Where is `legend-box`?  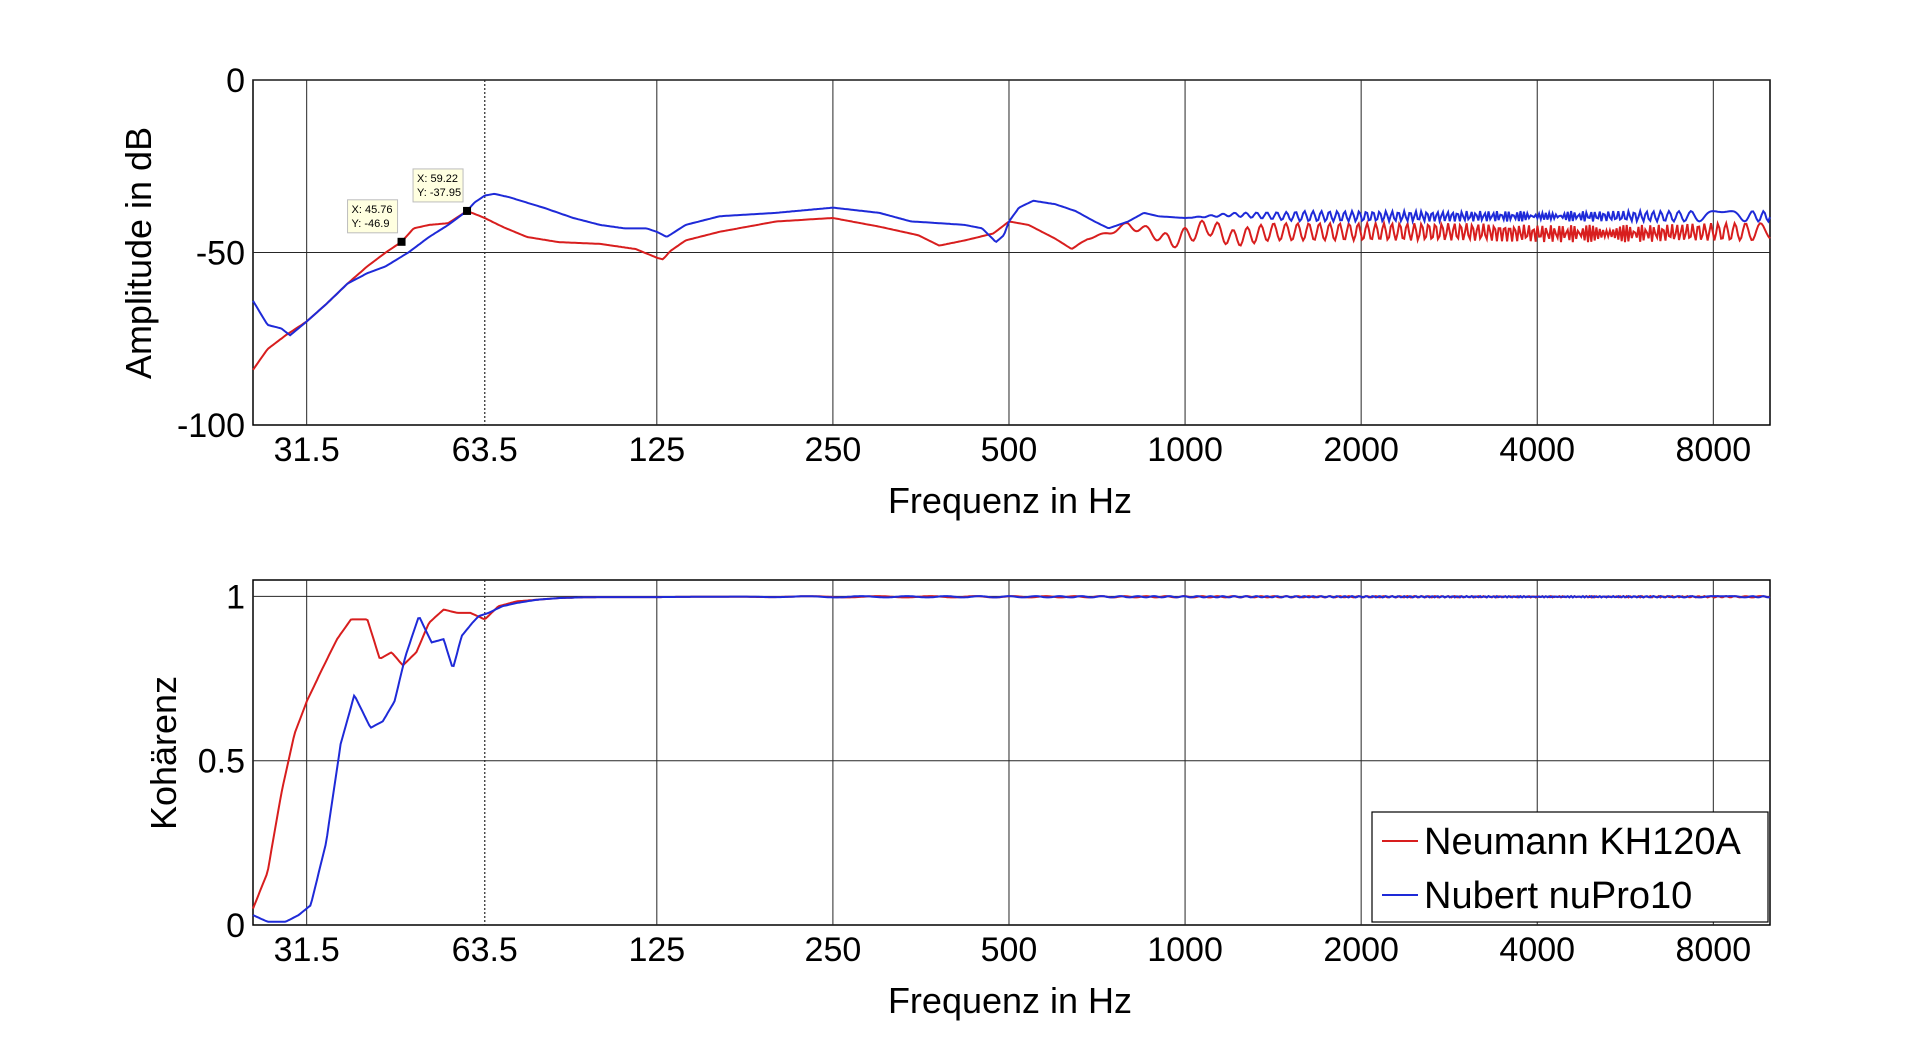
legend-box is located at coordinates (1570, 867).